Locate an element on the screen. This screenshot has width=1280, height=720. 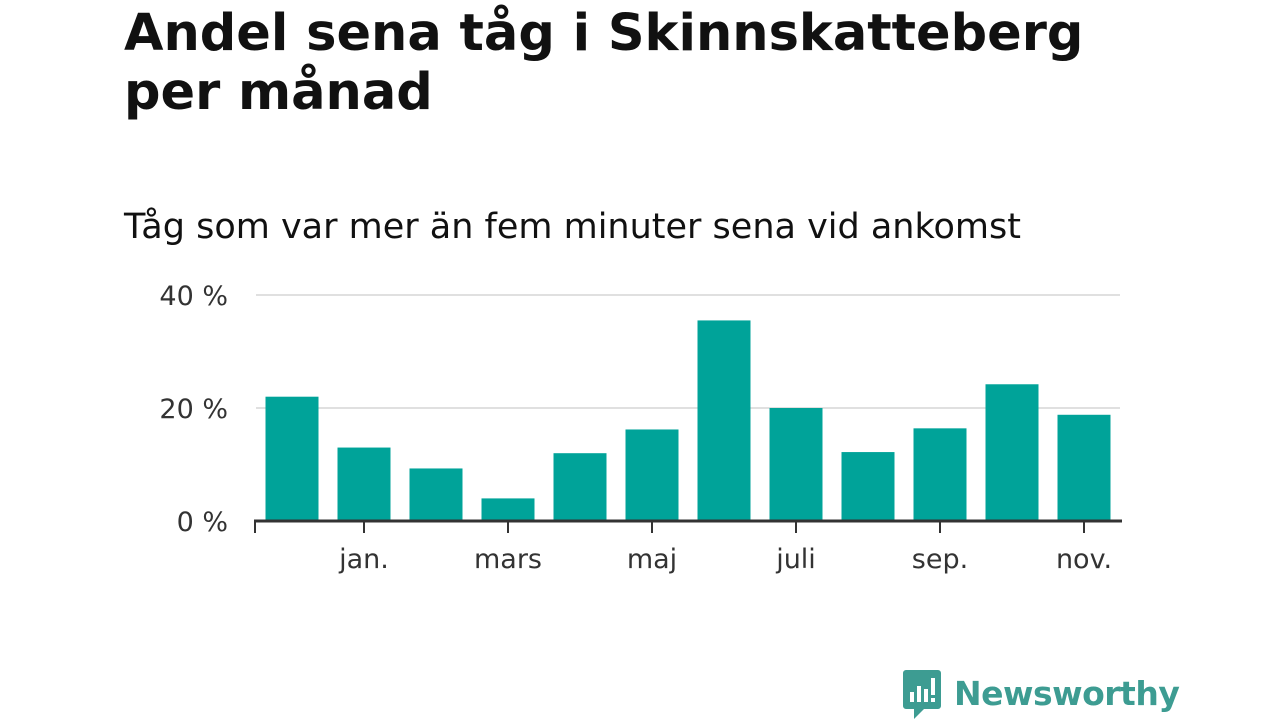
x-tick-label: maj is located at coordinates (652, 559).